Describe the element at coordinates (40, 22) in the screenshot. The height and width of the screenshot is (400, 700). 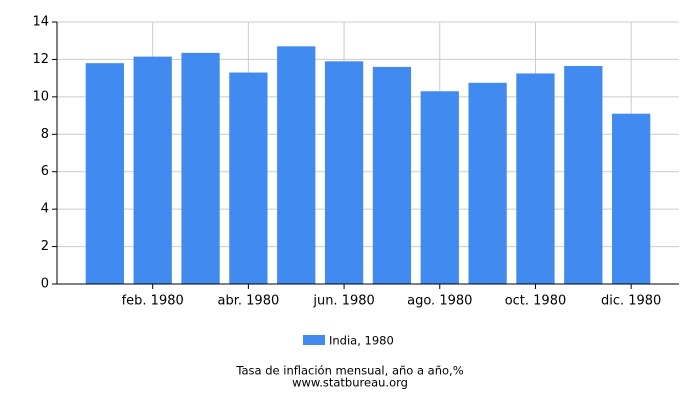
I see `y-tick-label: 14` at that location.